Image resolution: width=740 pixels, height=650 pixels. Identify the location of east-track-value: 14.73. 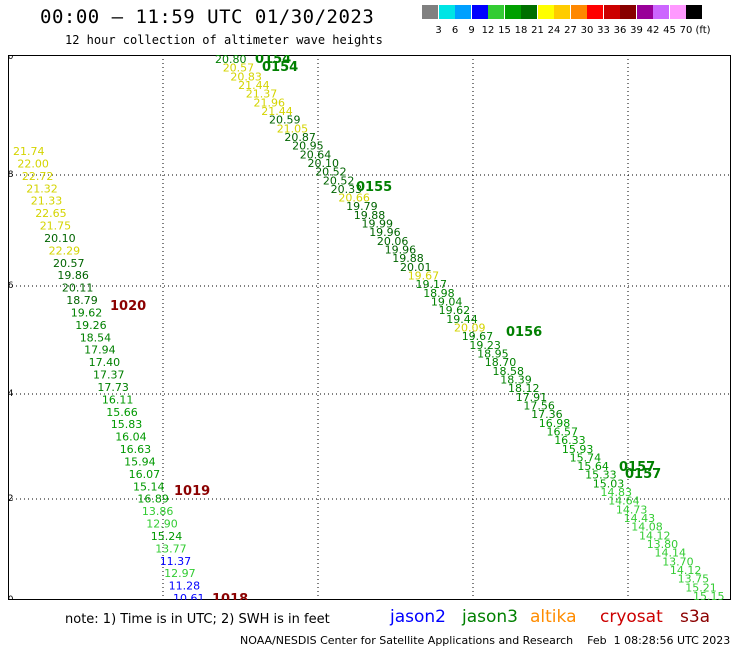
(632, 509).